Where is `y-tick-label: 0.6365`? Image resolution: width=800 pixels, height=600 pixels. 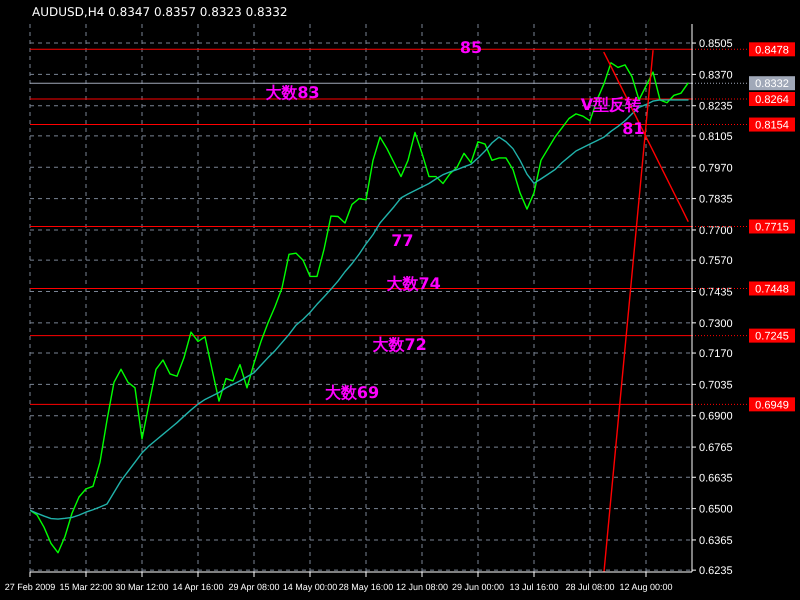 y-tick-label: 0.6365 is located at coordinates (716, 540).